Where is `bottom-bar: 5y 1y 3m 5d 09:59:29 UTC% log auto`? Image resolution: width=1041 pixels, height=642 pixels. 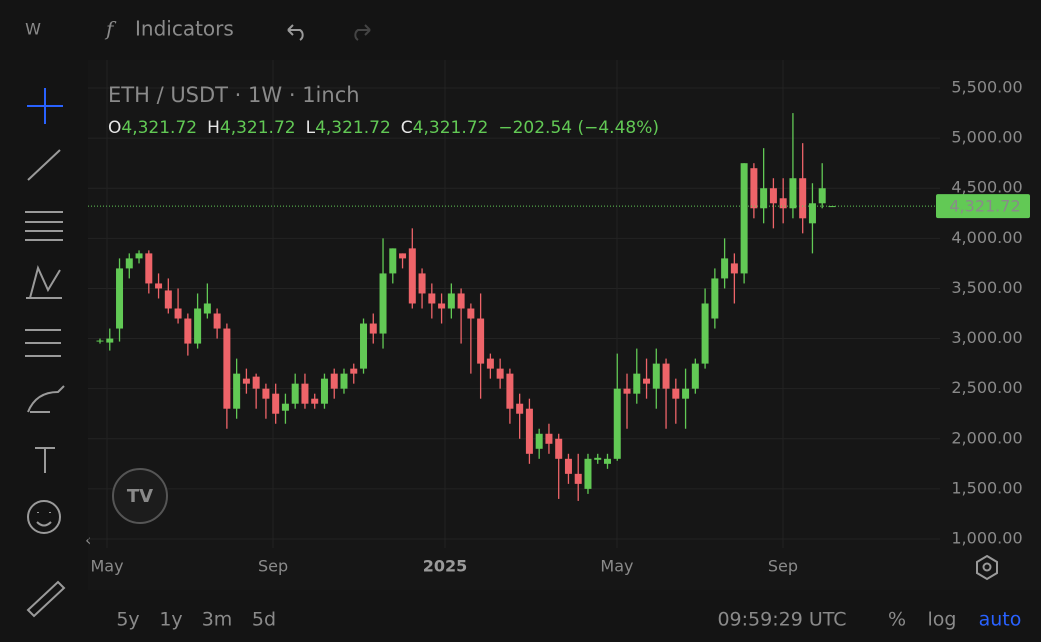 bottom-bar: 5y 1y 3m 5d 09:59:29 UTC% log auto is located at coordinates (568, 620).